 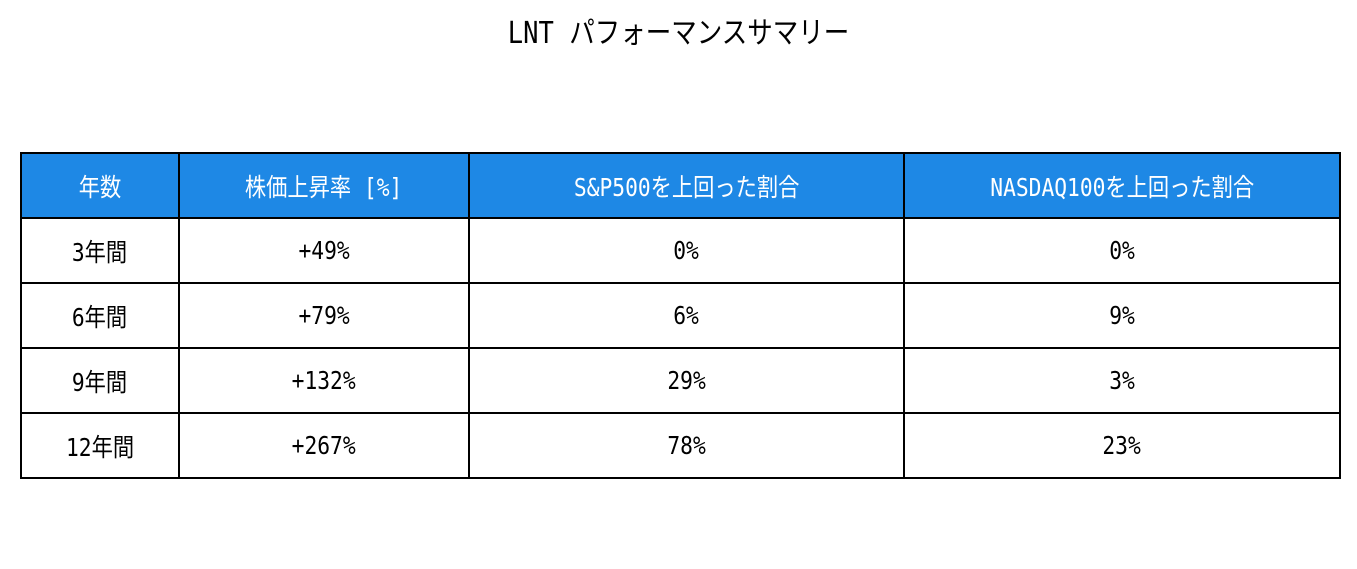 I want to click on table-cell-text: 78%, so click(x=686, y=445).